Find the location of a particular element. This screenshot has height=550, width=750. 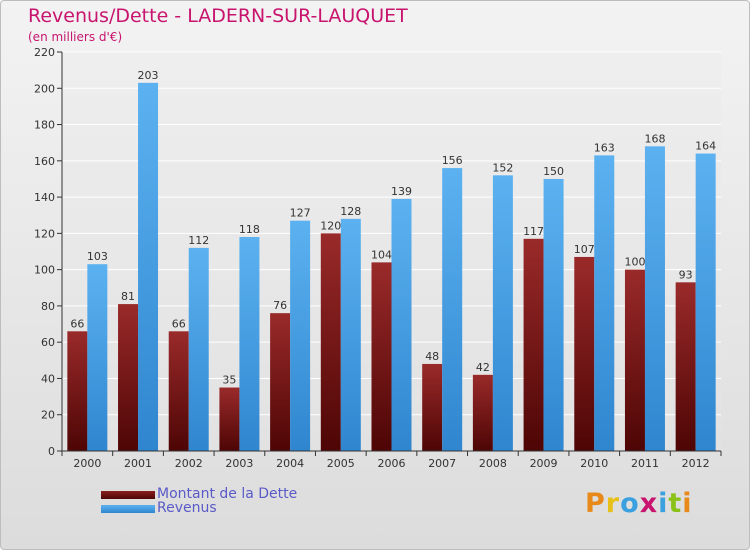

chart-title: Revenus/Dette - LADERN-SUR-LAUQUET is located at coordinates (218, 16).